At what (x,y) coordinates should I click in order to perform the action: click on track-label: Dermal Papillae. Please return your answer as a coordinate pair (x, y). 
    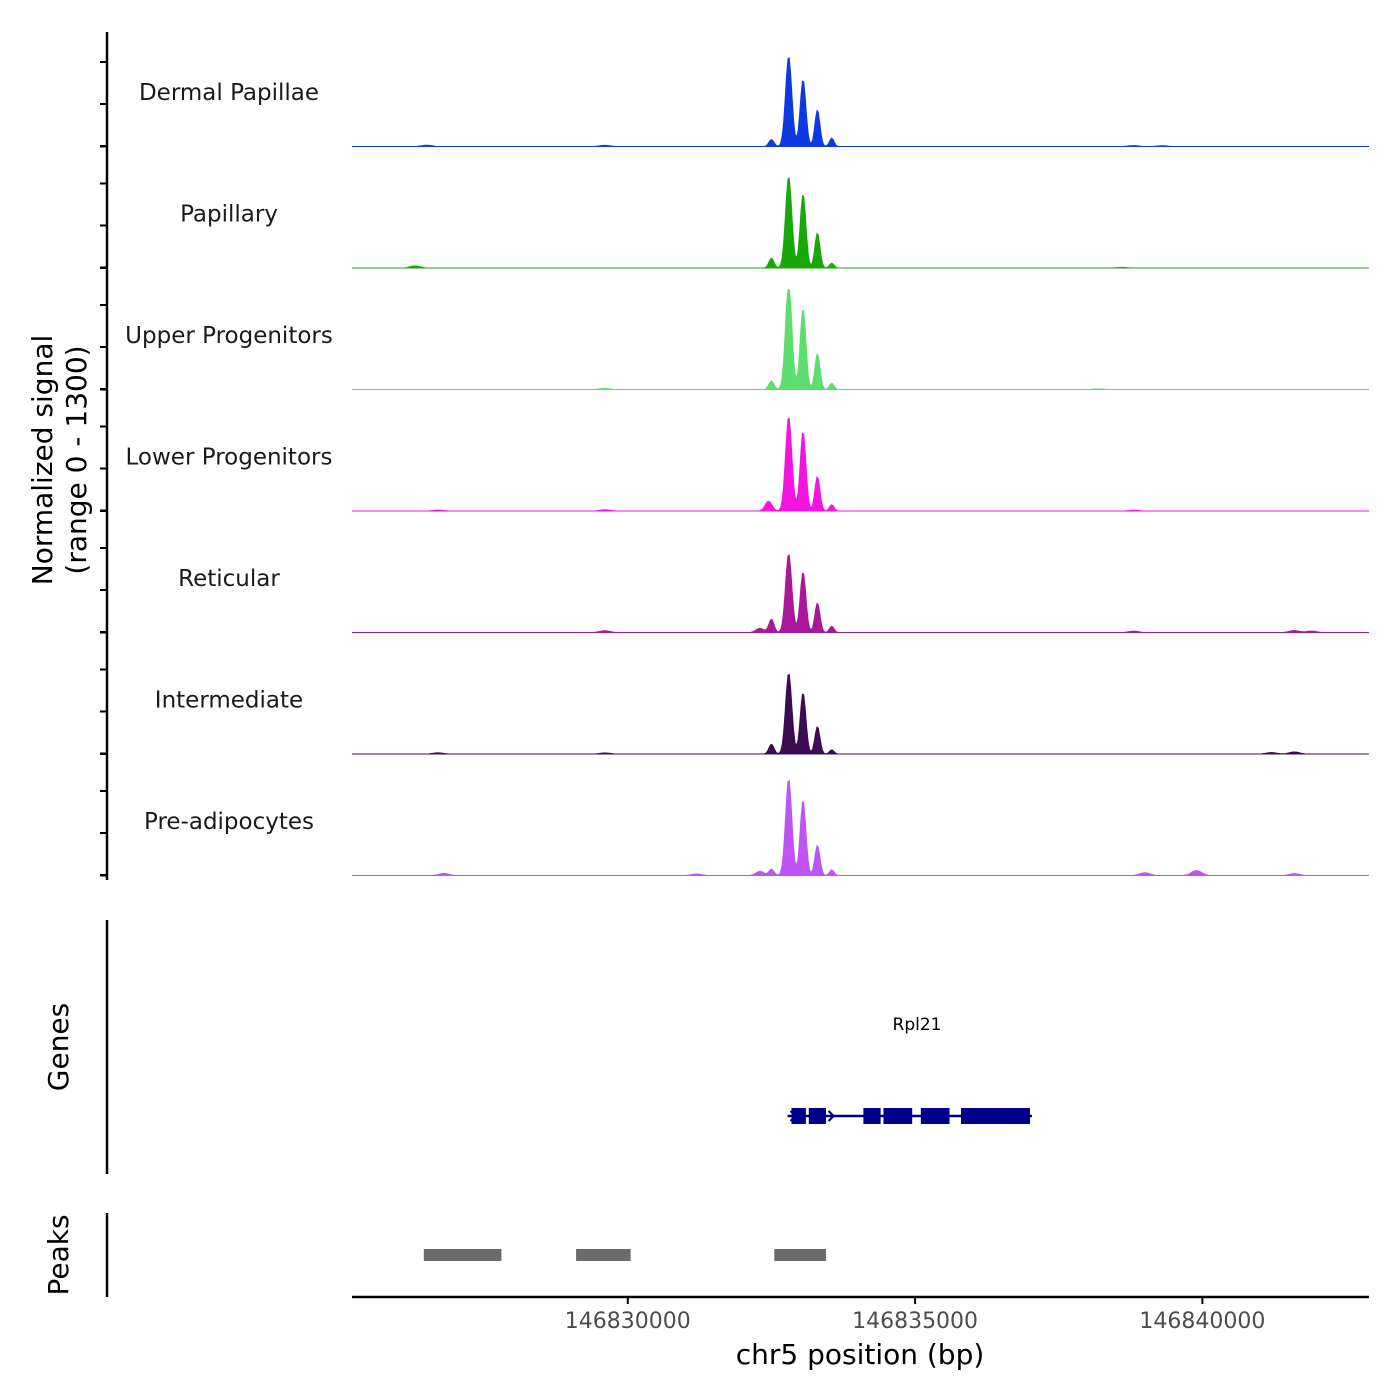
    Looking at the image, I should click on (229, 93).